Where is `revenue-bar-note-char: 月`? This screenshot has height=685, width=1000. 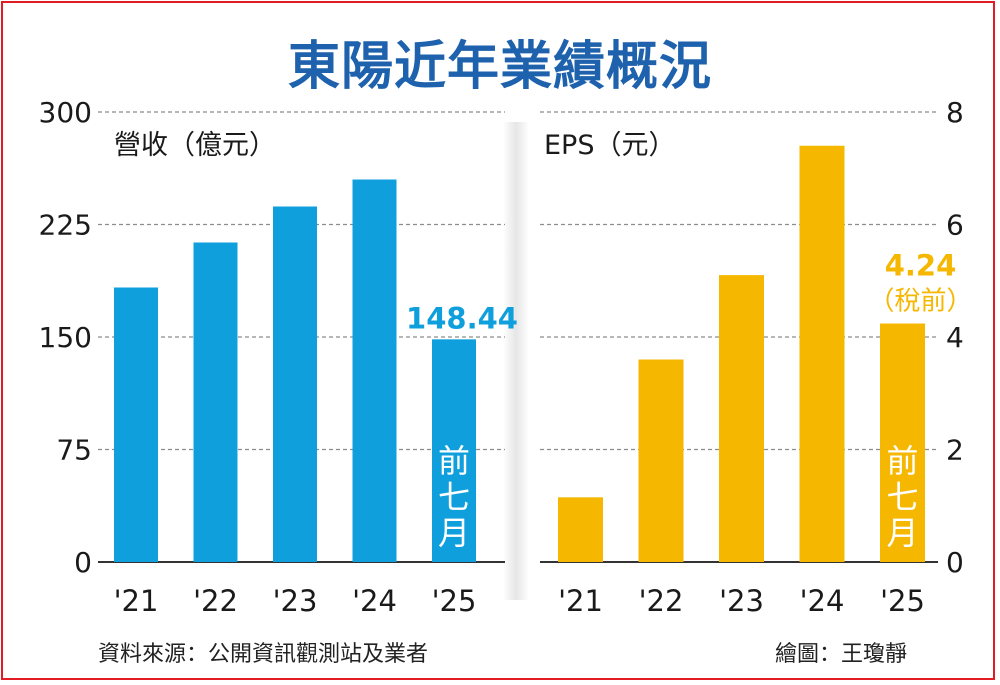 revenue-bar-note-char: 月 is located at coordinates (454, 533).